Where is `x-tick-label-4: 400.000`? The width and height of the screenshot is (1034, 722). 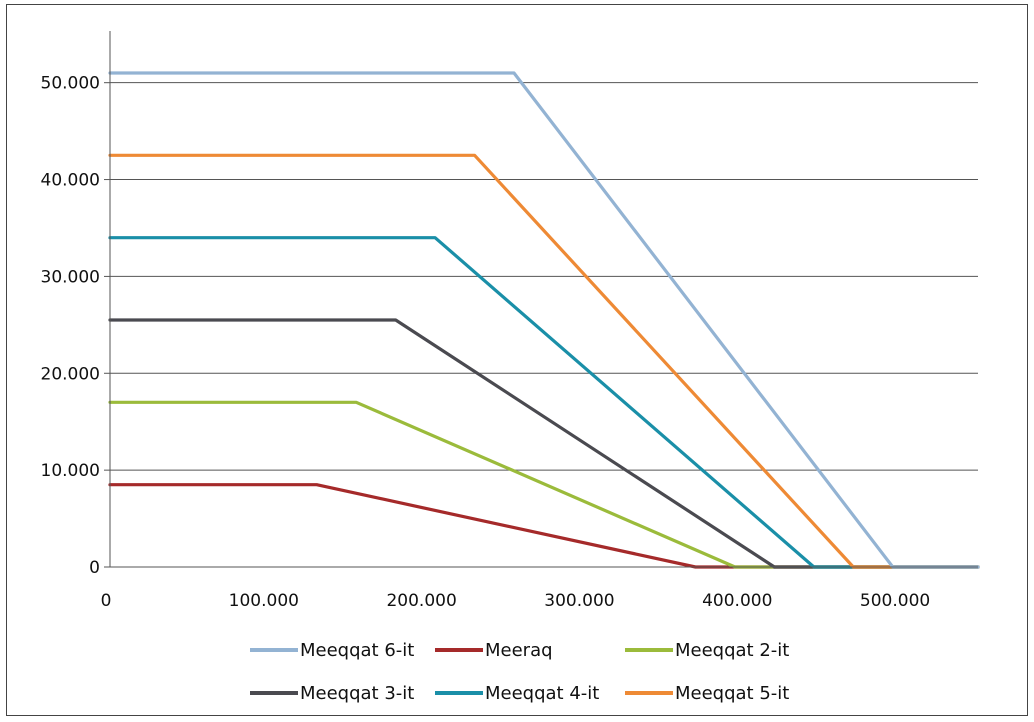
x-tick-label-4: 400.000 is located at coordinates (737, 601).